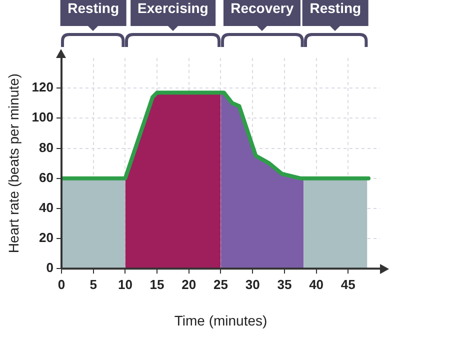  I want to click on x-tick-label: 5, so click(93, 284).